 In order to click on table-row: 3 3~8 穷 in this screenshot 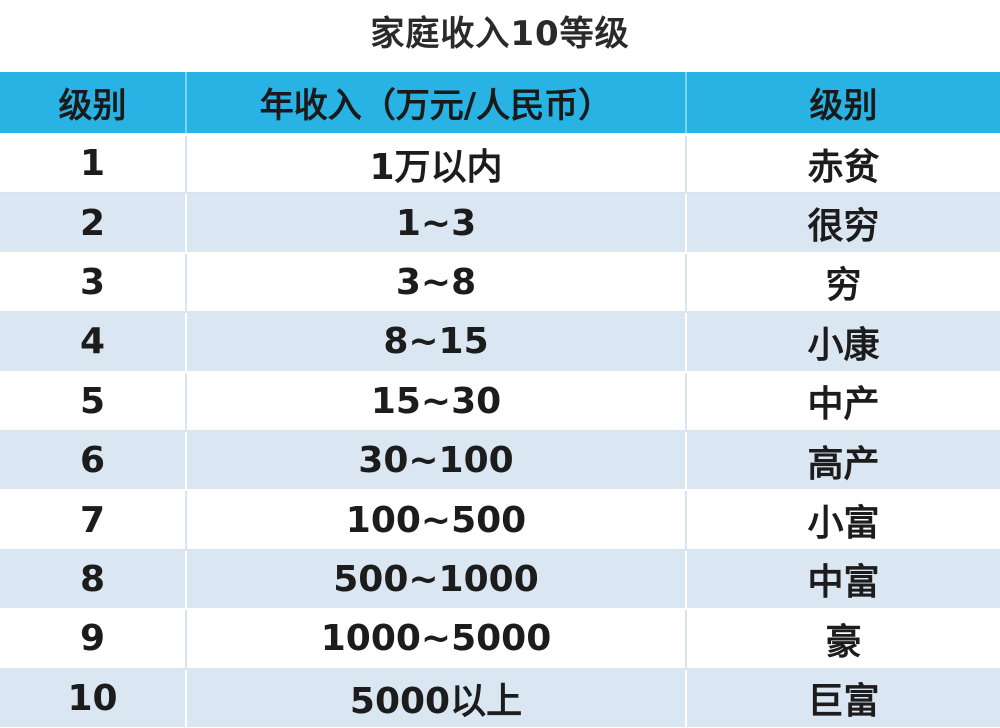, I will do `click(500, 283)`.